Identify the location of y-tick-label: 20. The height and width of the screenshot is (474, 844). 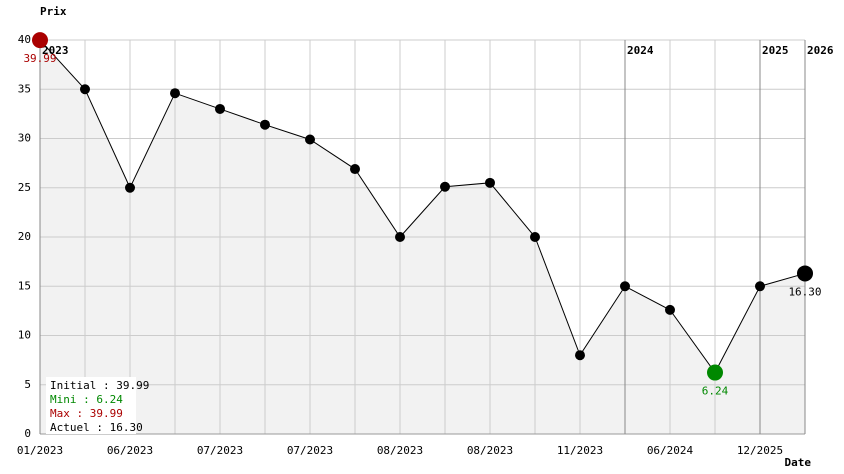
(24, 236).